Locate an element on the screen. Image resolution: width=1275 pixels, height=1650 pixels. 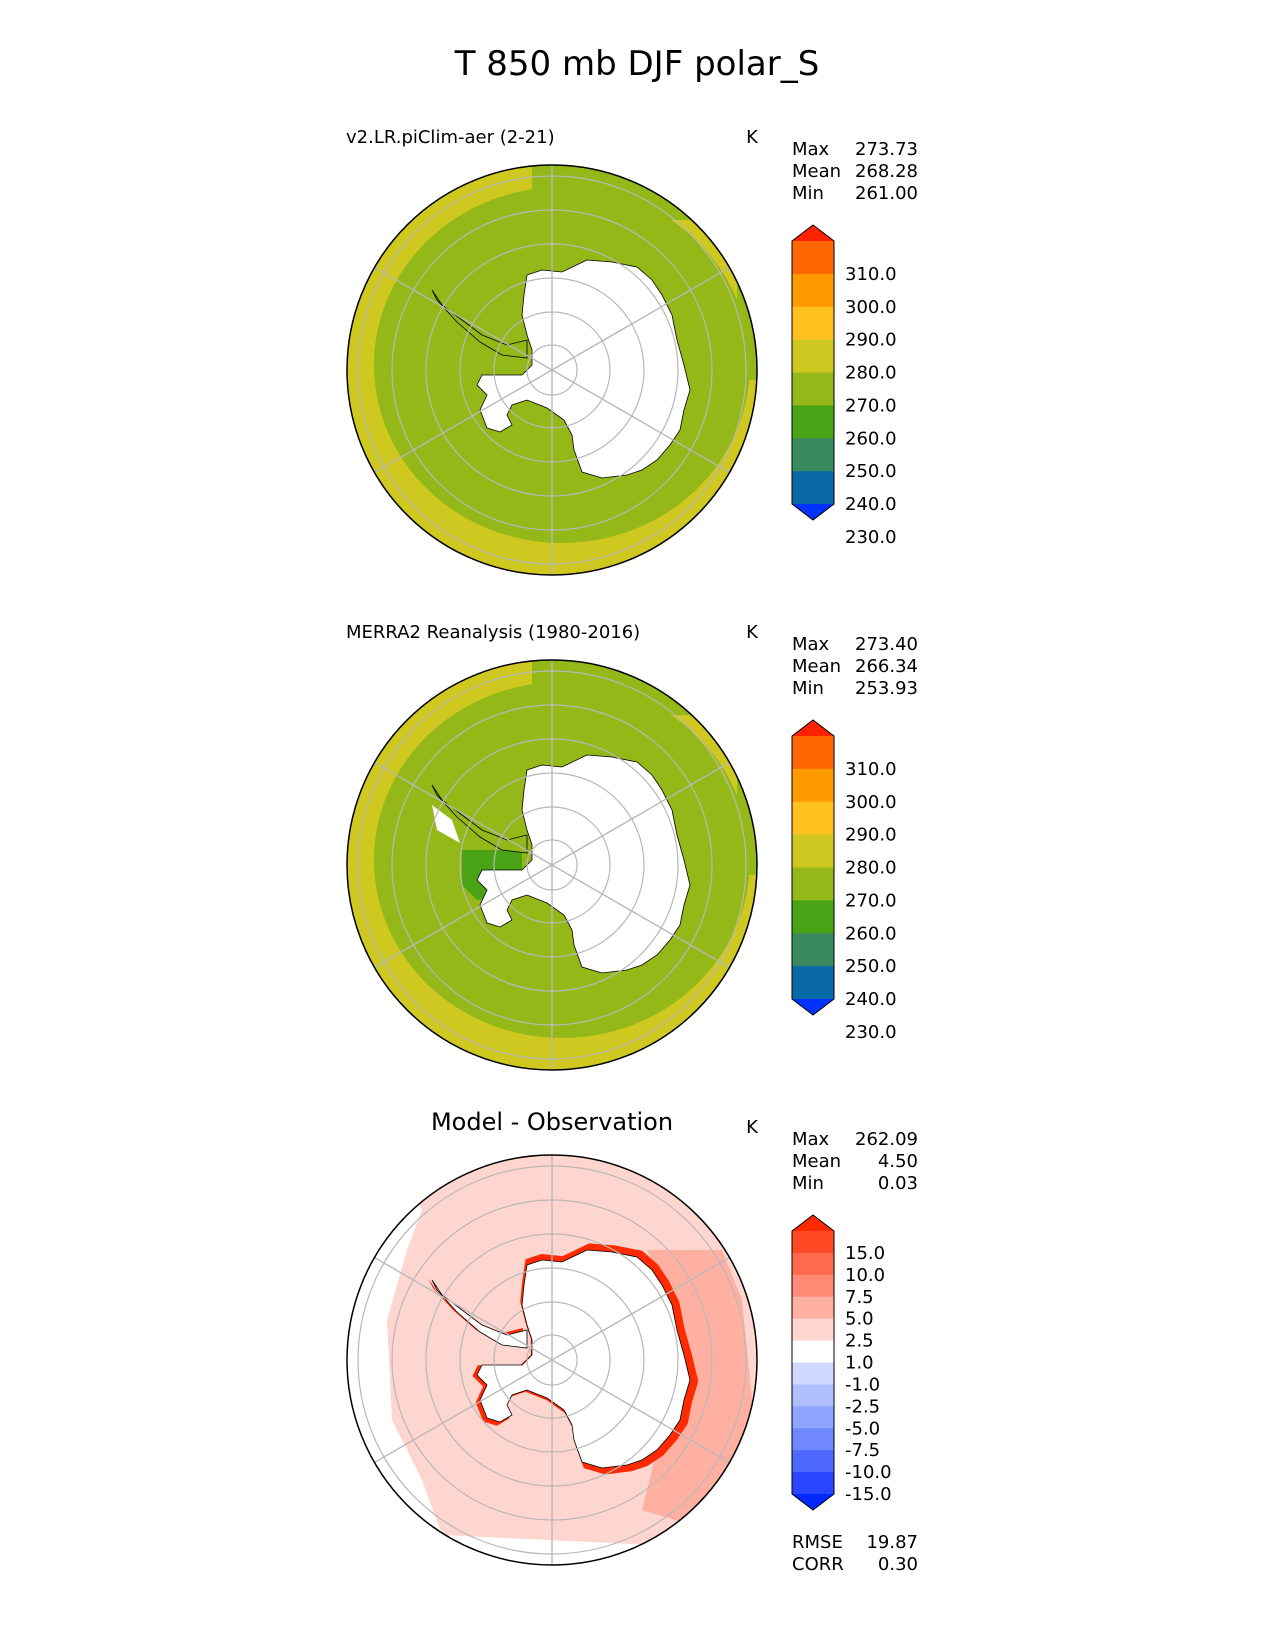
stat-value-min: 0.03 is located at coordinates (898, 1183).